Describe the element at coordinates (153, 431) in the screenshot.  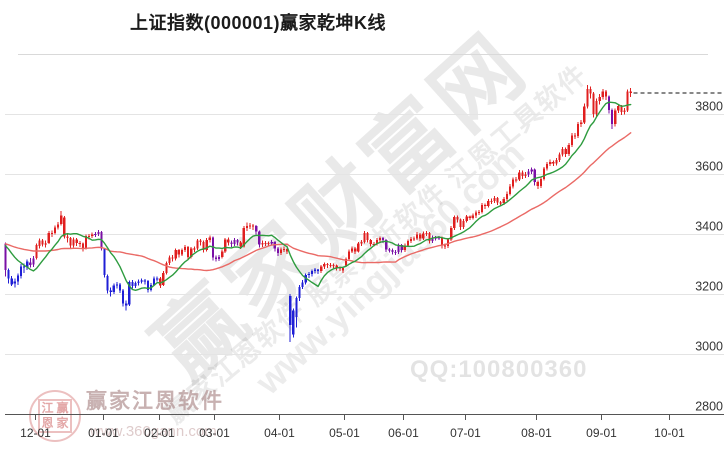
I see `watermark-brand-url: www.360gann.com` at that location.